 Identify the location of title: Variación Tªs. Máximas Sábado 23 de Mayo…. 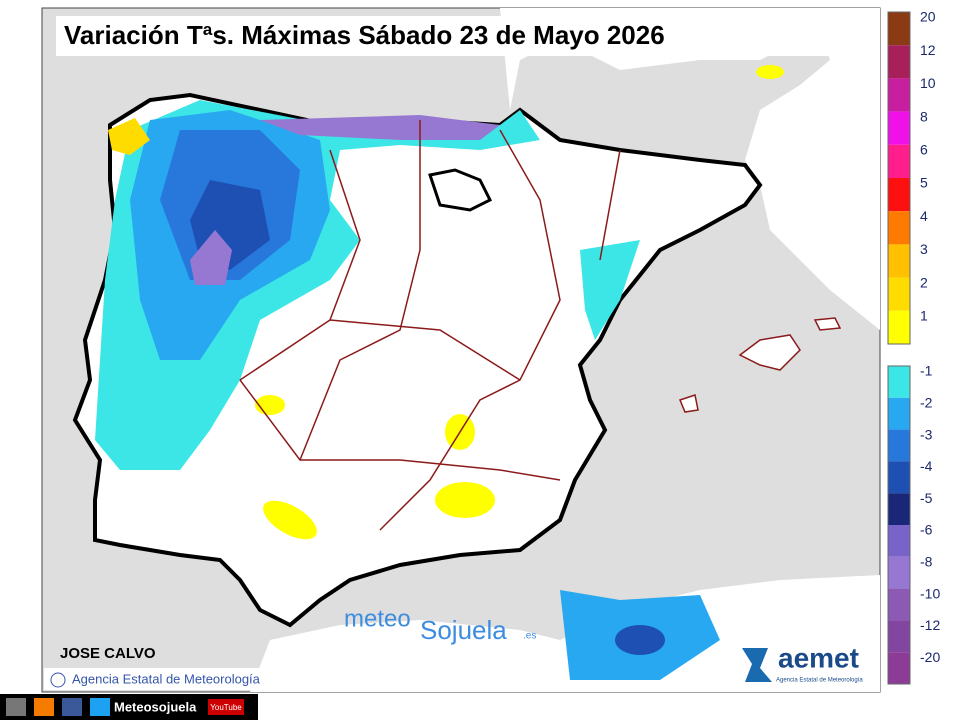
(364, 35).